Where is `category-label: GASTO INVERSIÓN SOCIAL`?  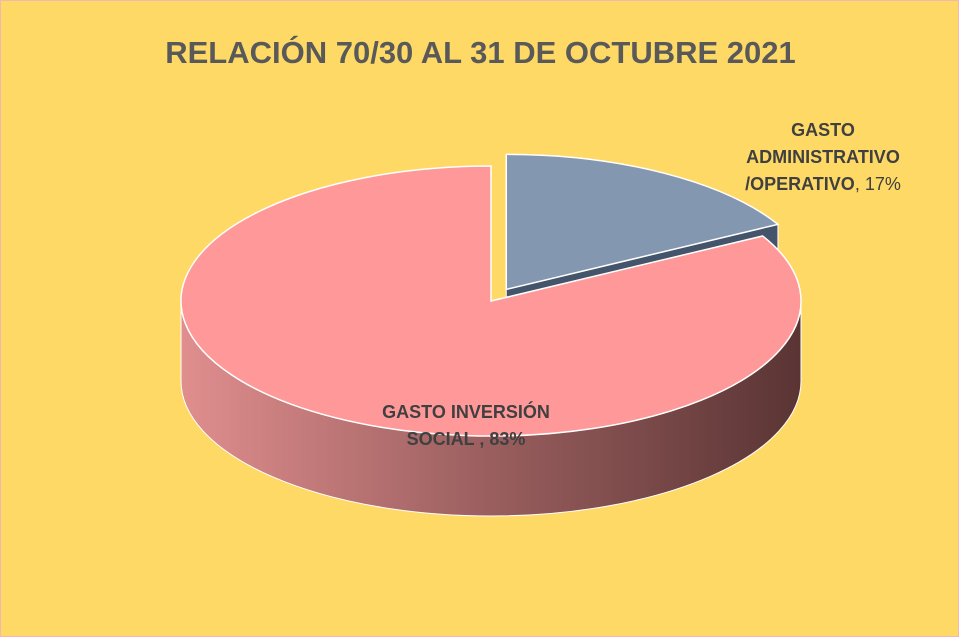
category-label: GASTO INVERSIÓN SOCIAL is located at coordinates (466, 425).